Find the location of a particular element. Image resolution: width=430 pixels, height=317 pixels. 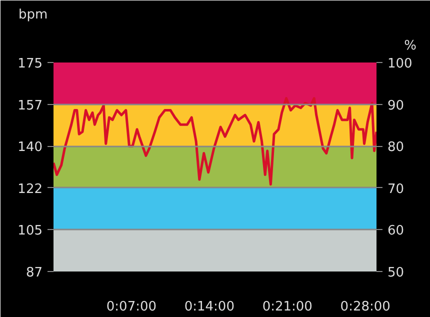

y2-axis-title: % is located at coordinates (410, 46).